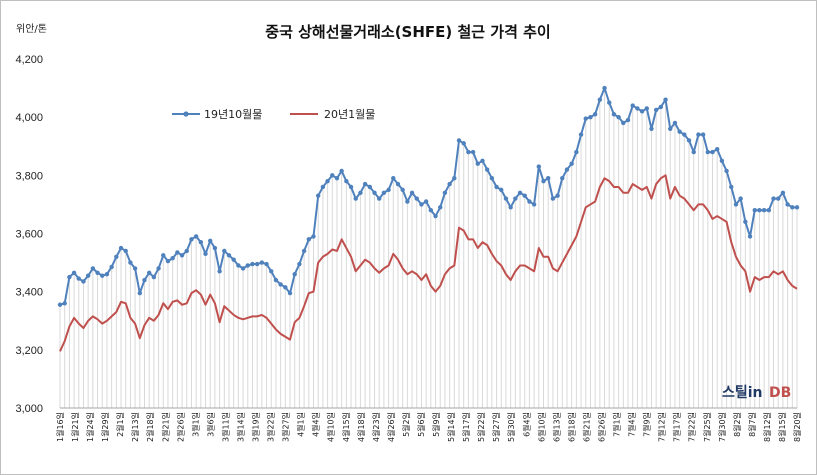 The width and height of the screenshot is (817, 475). I want to click on x-tick-label: 3월6일, so click(210, 424).